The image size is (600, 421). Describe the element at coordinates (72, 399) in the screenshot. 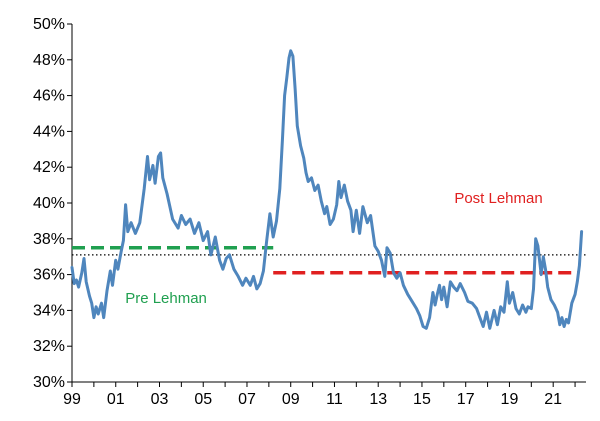

I see `x-tick-label: 99` at that location.